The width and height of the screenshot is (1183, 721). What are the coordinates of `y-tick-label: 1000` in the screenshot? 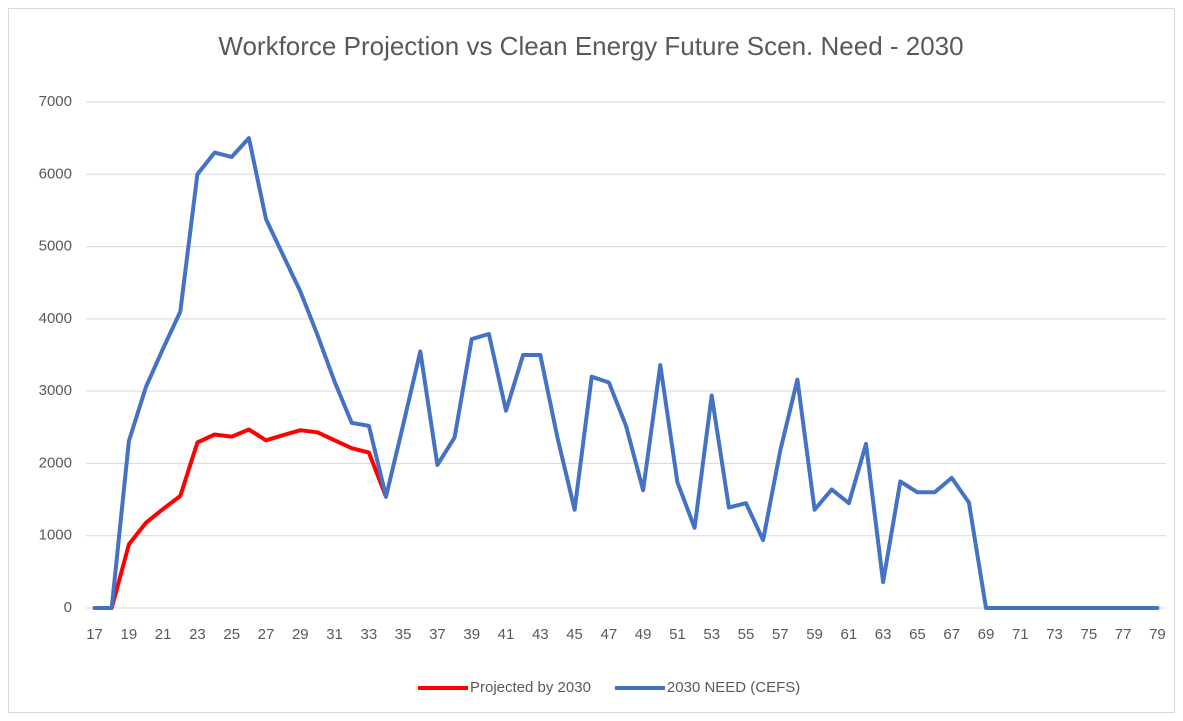 It's located at (55, 535).